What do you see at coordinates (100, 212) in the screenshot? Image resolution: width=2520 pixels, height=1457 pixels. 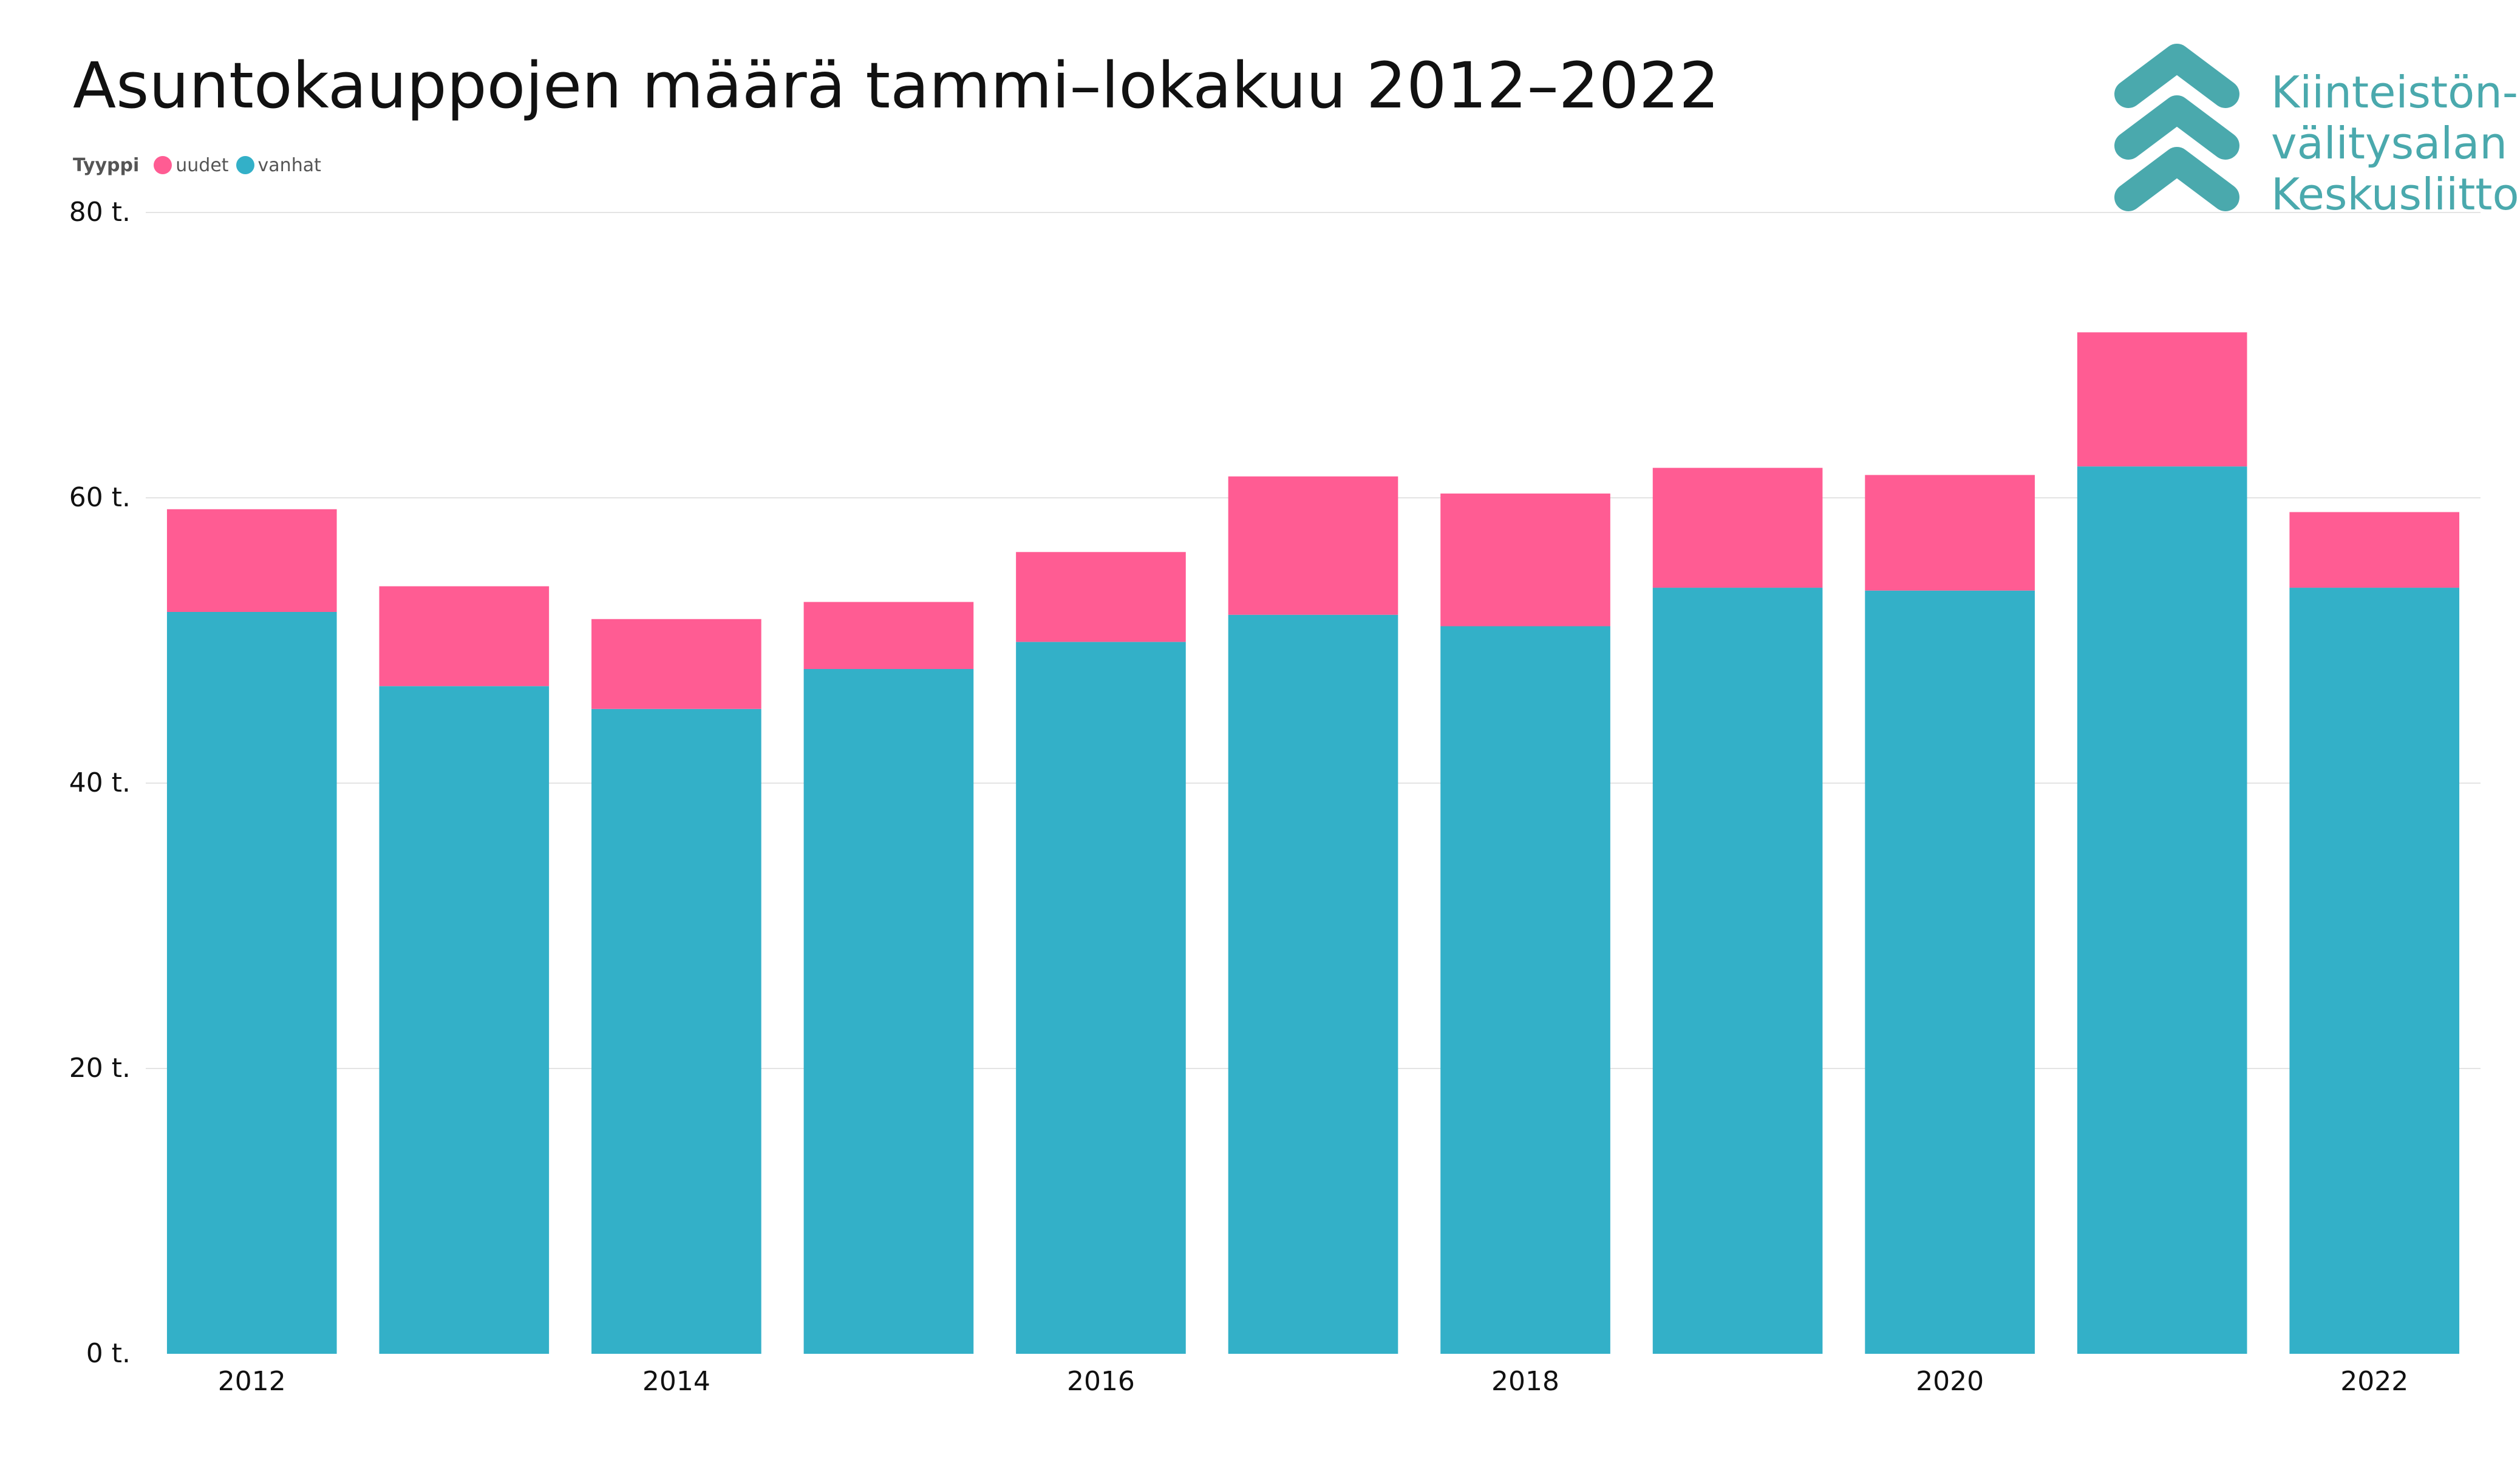 I see `y-tick-label: 80 t.` at bounding box center [100, 212].